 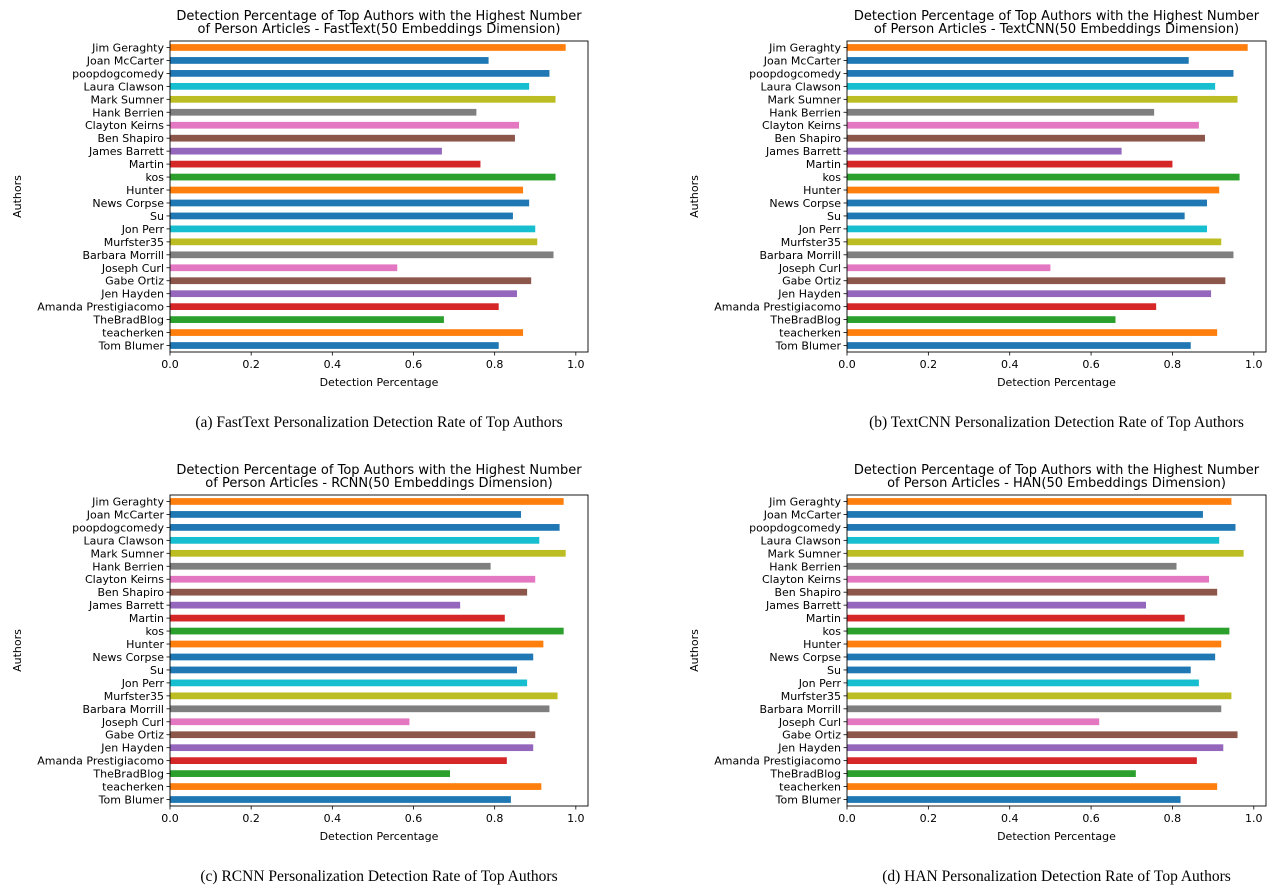 I want to click on y-tick-label: Laura Clawson, so click(x=800, y=86).